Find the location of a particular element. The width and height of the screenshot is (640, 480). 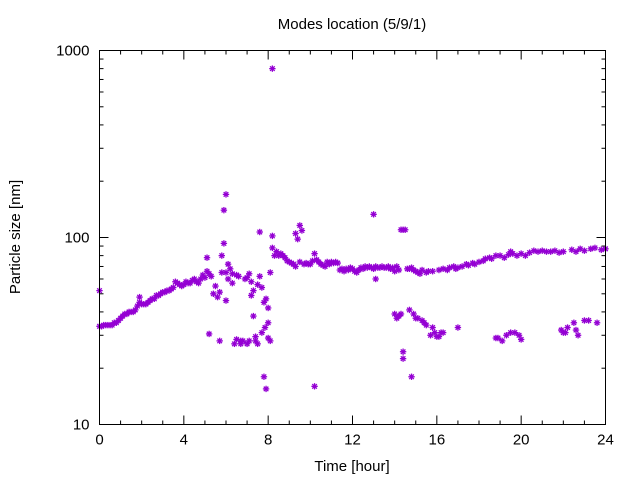

x-tick-label: 24 is located at coordinates (605, 440).